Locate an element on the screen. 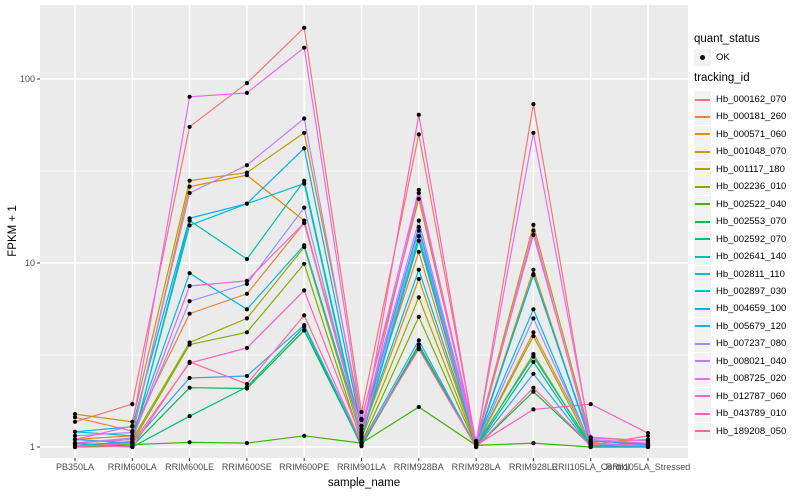 This screenshot has height=500, width=800. y-tick-label: 1 is located at coordinates (32, 447).